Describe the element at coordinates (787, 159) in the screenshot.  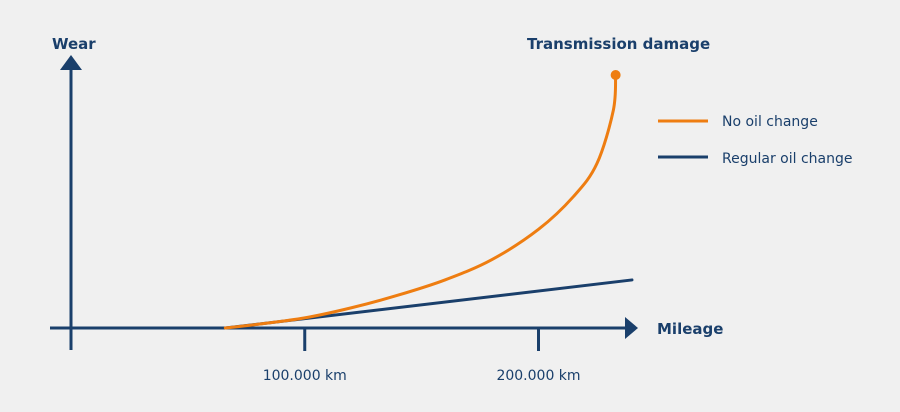
I see `legend-label-regular-oil-change: Regular oil change` at that location.